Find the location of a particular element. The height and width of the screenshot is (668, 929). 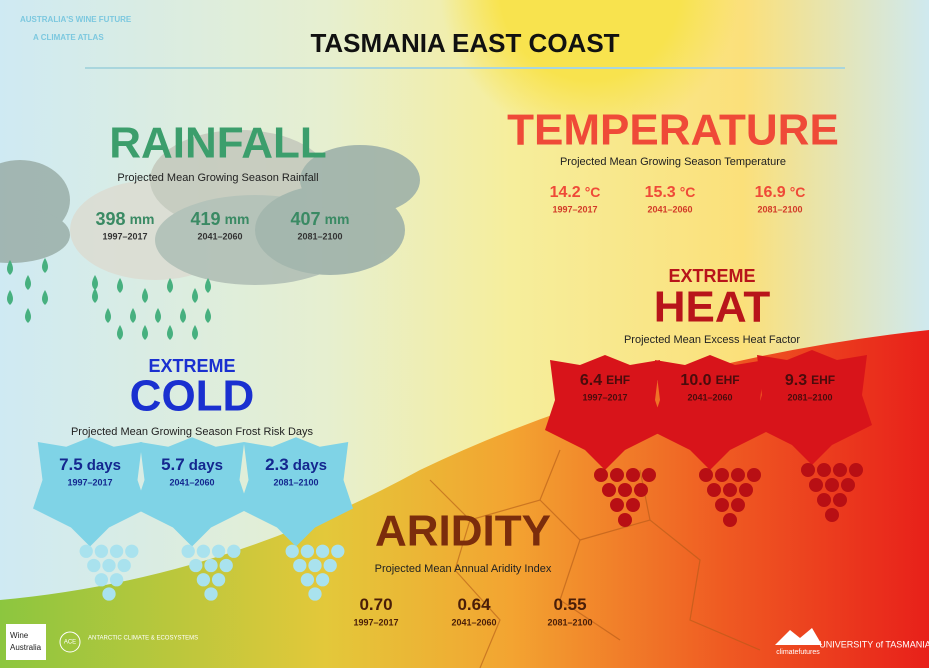

logo-text: UNIVERSITY of TASMANIA is located at coordinates (874, 644).